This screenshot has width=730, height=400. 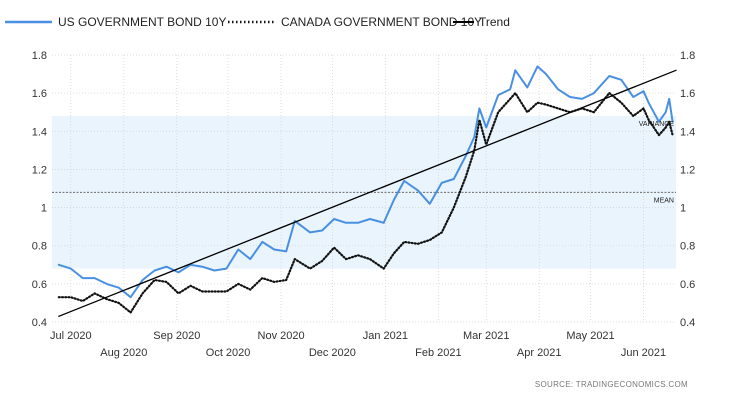 I want to click on y-tick-label-right: 1.6, so click(x=687, y=94).